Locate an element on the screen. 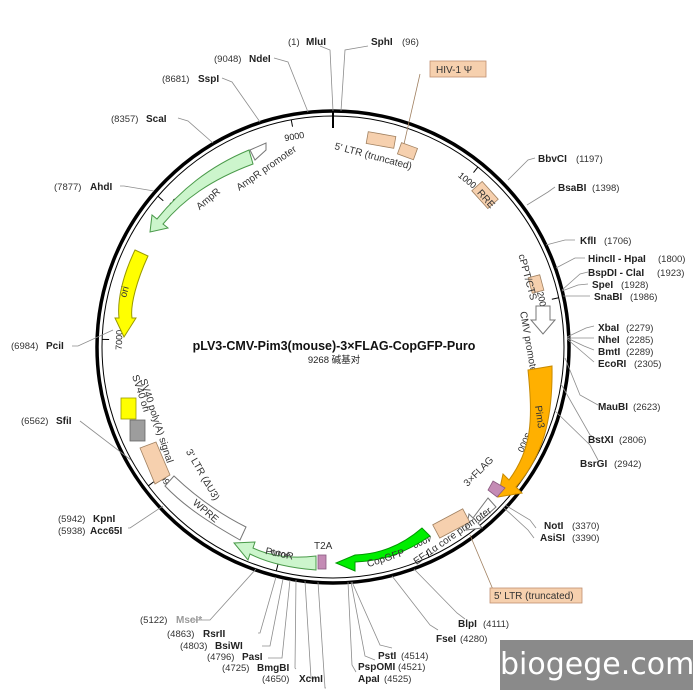 The width and height of the screenshot is (700, 700). ef1a-promoter-arrow is located at coordinates (481, 514).